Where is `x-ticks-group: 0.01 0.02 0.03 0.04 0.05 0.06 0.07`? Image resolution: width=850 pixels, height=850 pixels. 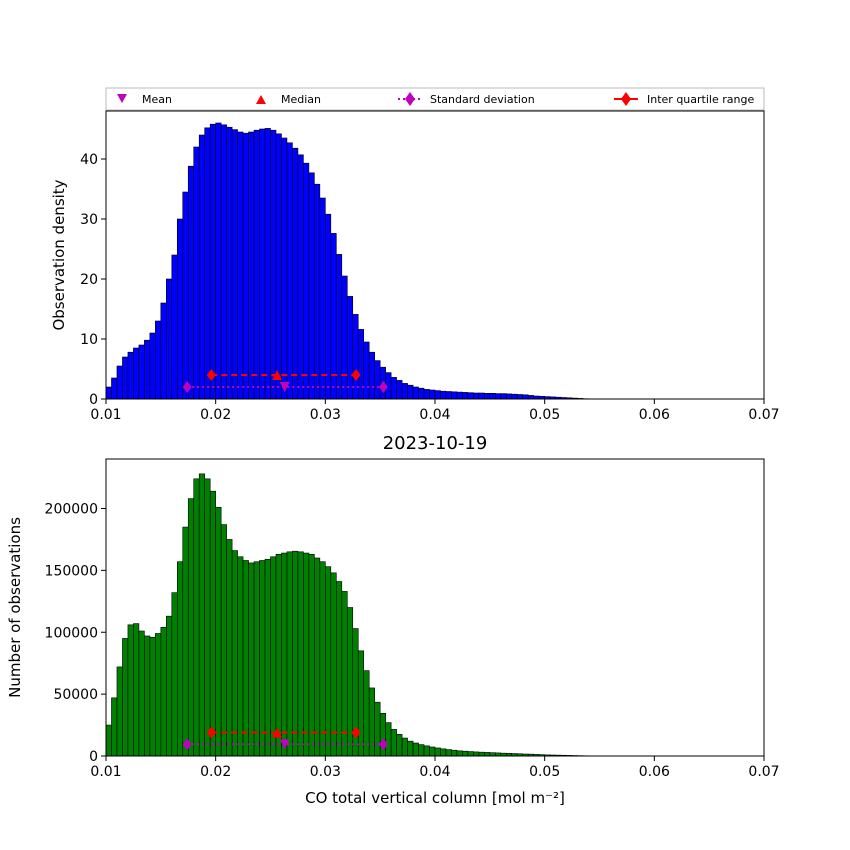
x-ticks-group: 0.01 0.02 0.03 0.04 0.05 0.06 0.07 is located at coordinates (435, 411).